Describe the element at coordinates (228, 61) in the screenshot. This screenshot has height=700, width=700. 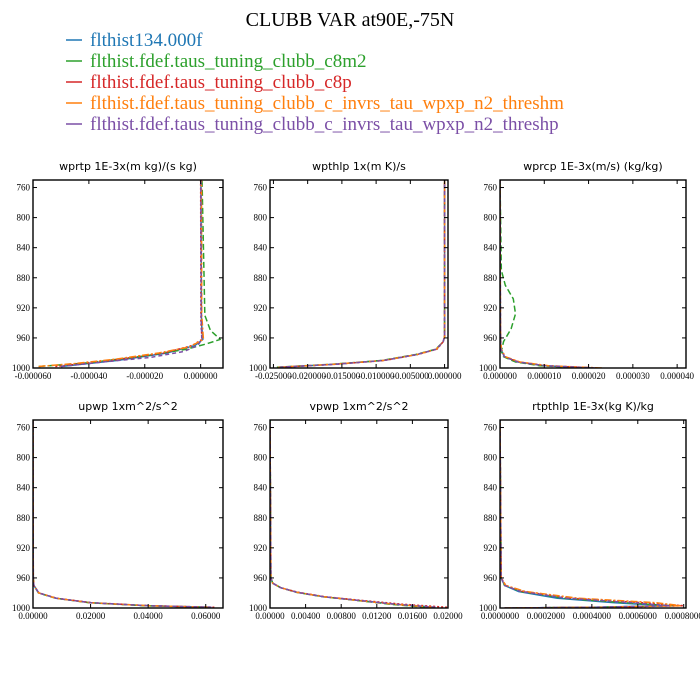
I see `legend-label: flthist.fdef.taus_tuning_clubb_c8m2` at that location.